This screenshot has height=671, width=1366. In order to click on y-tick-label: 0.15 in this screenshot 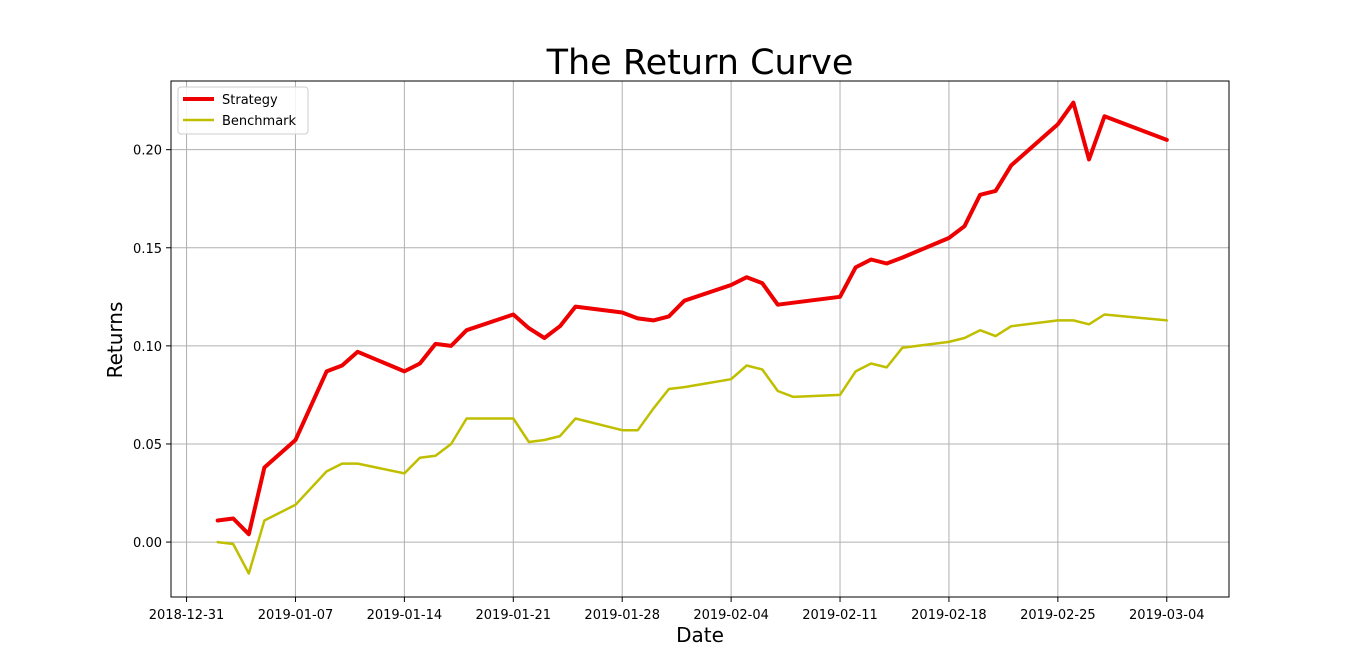, I will do `click(147, 249)`.